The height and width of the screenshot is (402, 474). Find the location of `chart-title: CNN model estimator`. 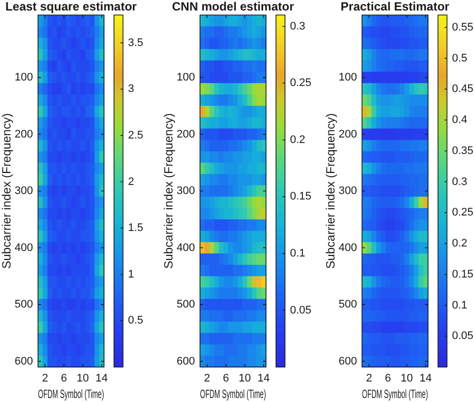

chart-title: CNN model estimator is located at coordinates (233, 7).